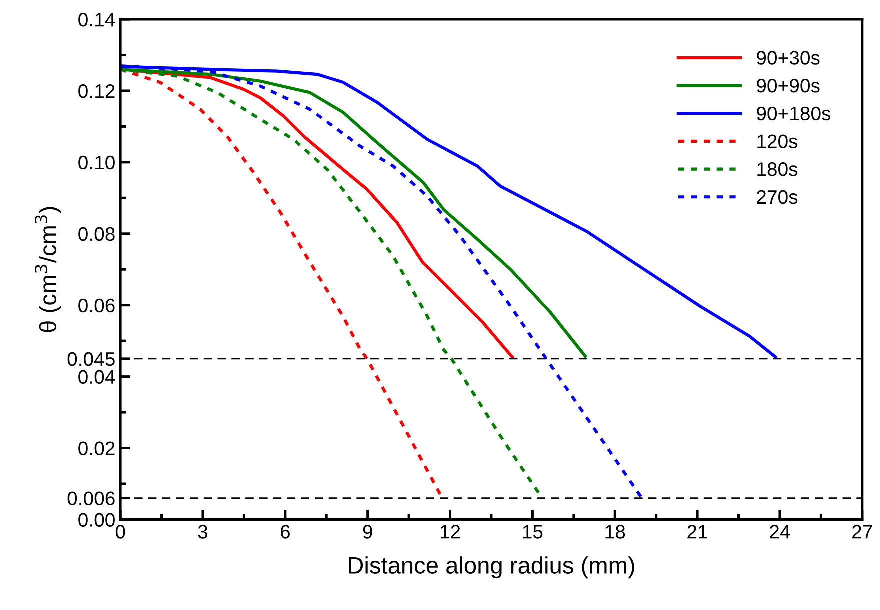 The height and width of the screenshot is (610, 880). What do you see at coordinates (778, 141) in the screenshot?
I see `legend-label: 120s` at bounding box center [778, 141].